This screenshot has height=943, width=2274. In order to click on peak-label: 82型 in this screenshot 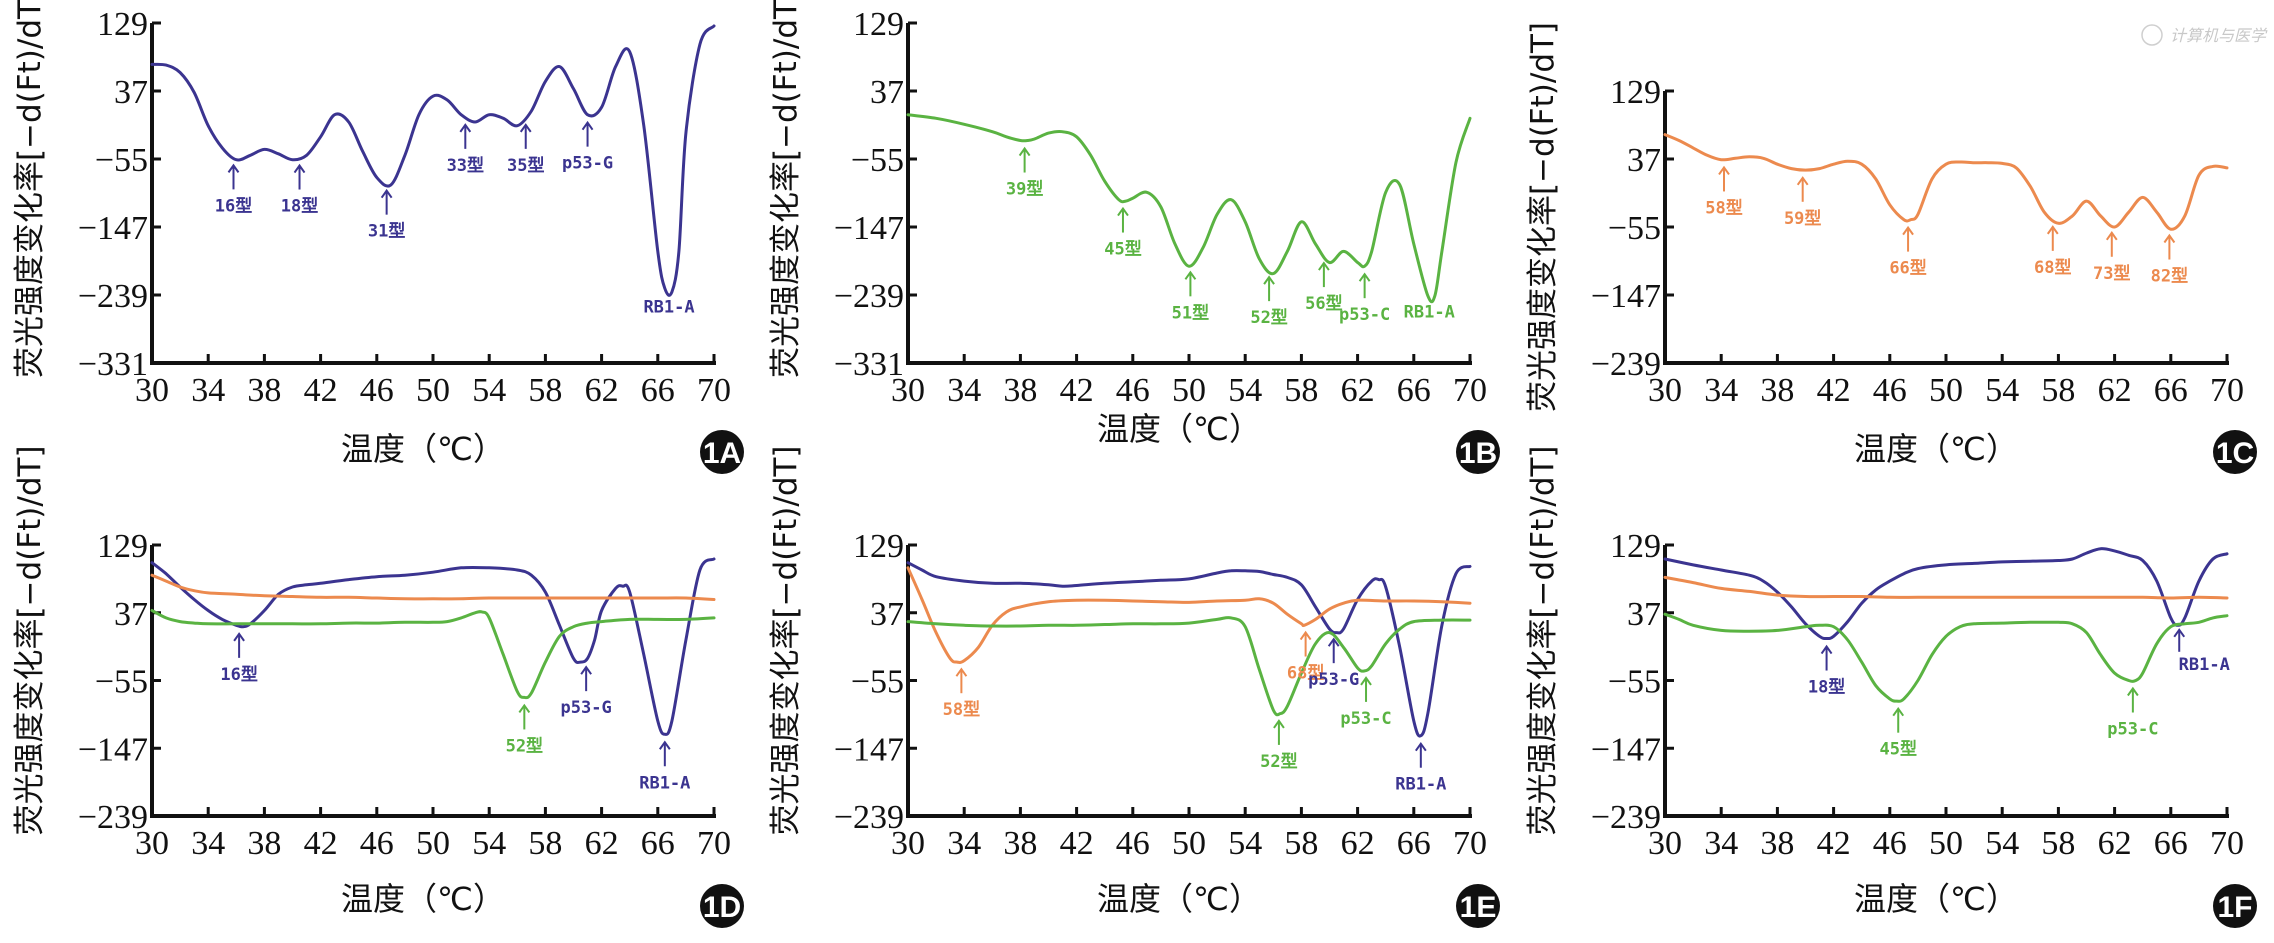, I will do `click(2169, 276)`.